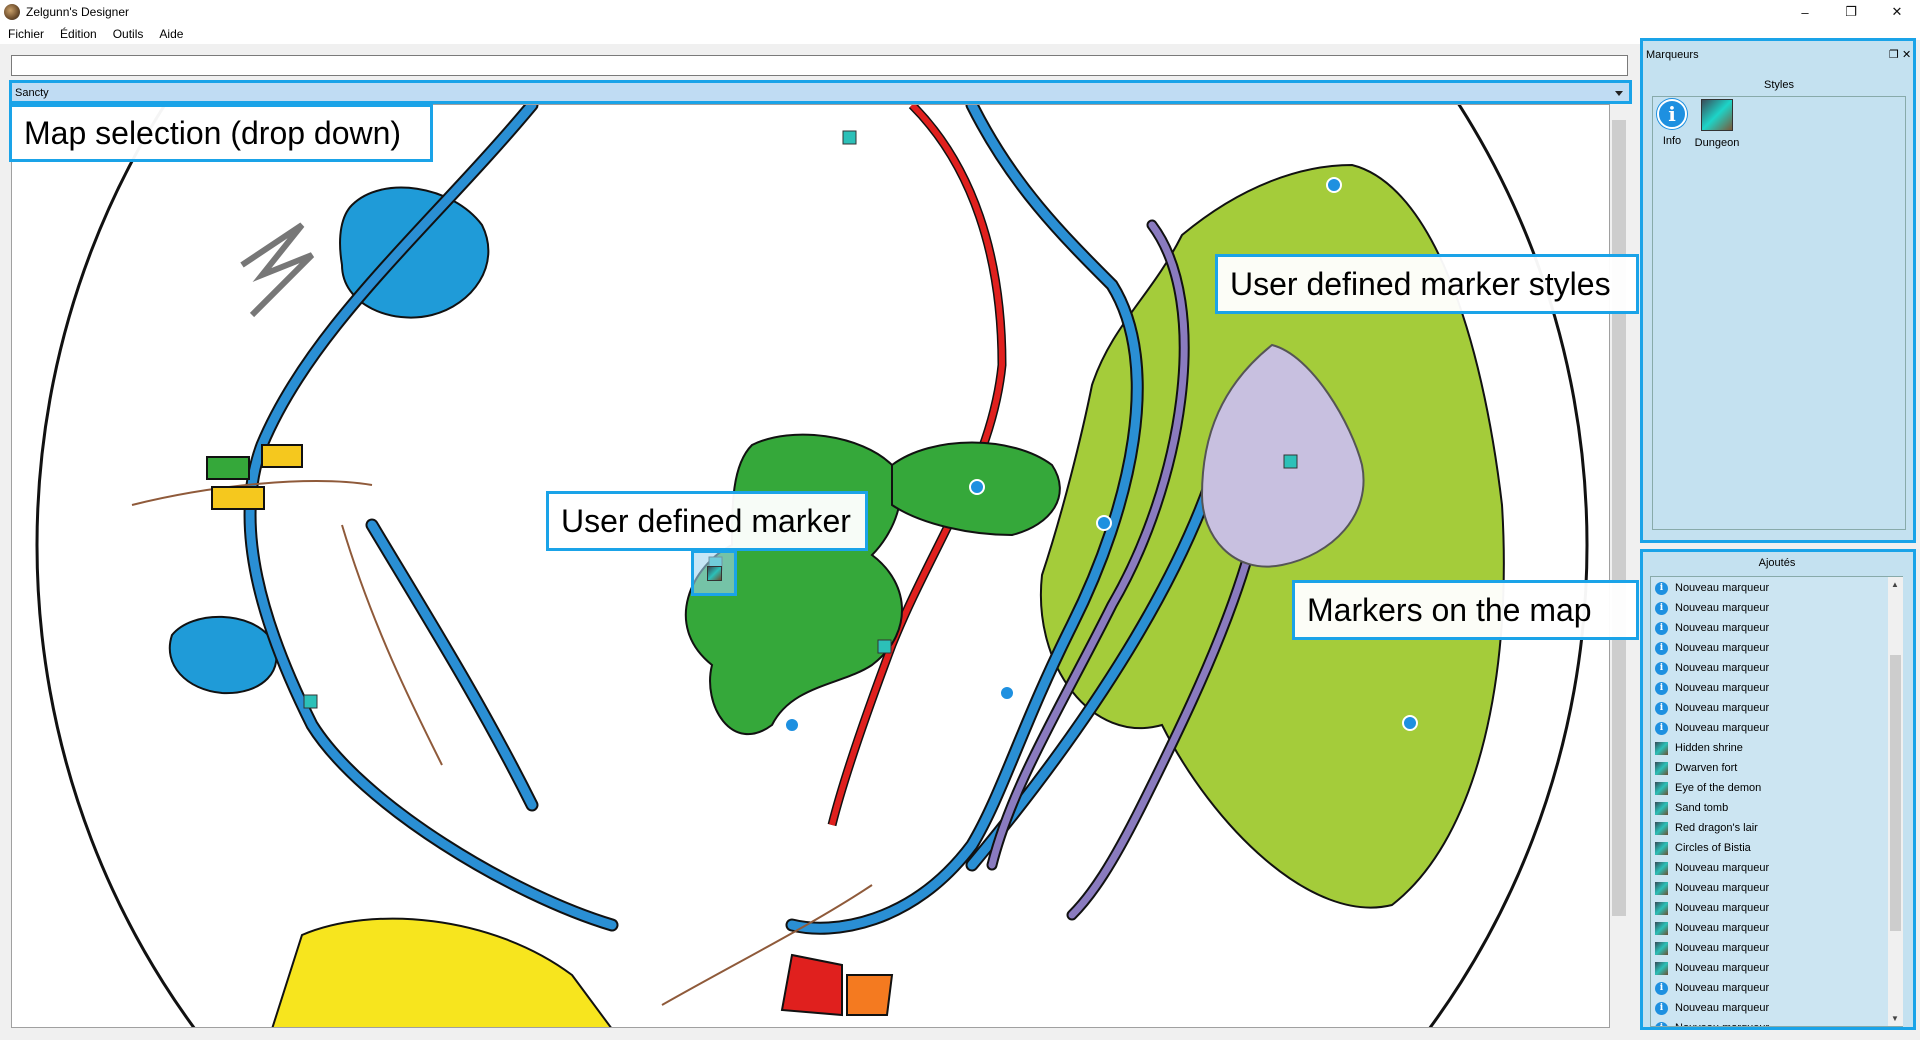 Image resolution: width=1920 pixels, height=1040 pixels. What do you see at coordinates (277, 270) in the screenshot?
I see `mountain-peaks` at bounding box center [277, 270].